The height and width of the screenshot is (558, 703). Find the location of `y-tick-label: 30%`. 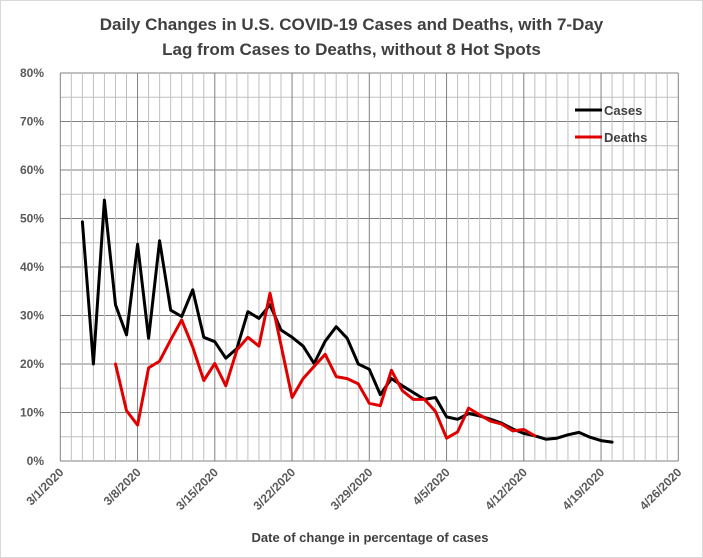

y-tick-label: 30% is located at coordinates (32, 316).